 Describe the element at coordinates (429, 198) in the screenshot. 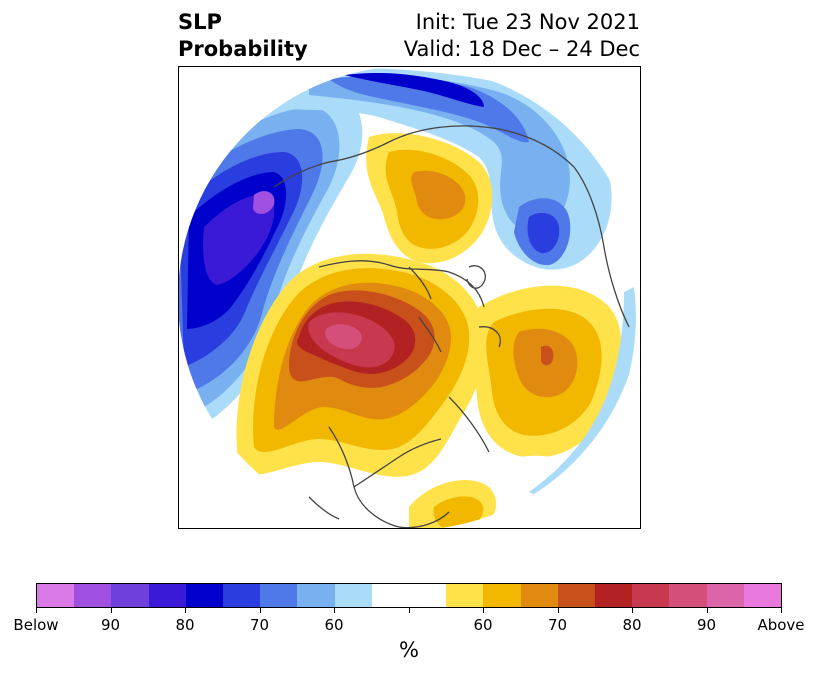

I see `siberia-above-area` at that location.